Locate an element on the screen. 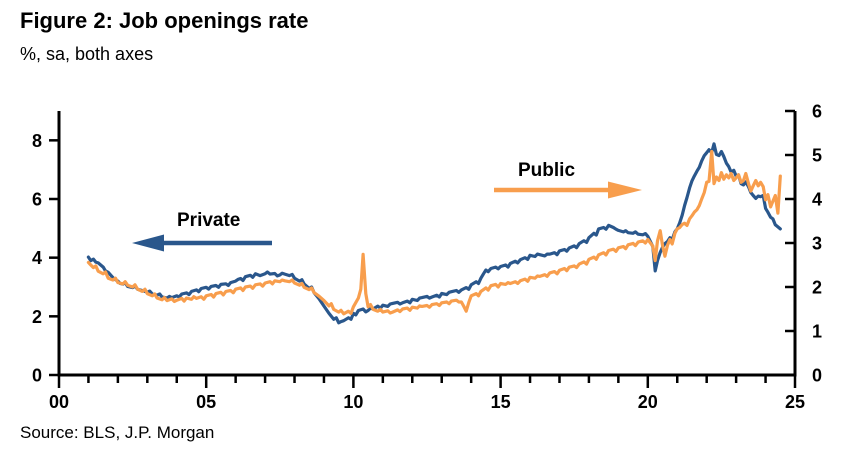 This screenshot has height=460, width=852. left-axis-tick-label: 6 is located at coordinates (37, 200).